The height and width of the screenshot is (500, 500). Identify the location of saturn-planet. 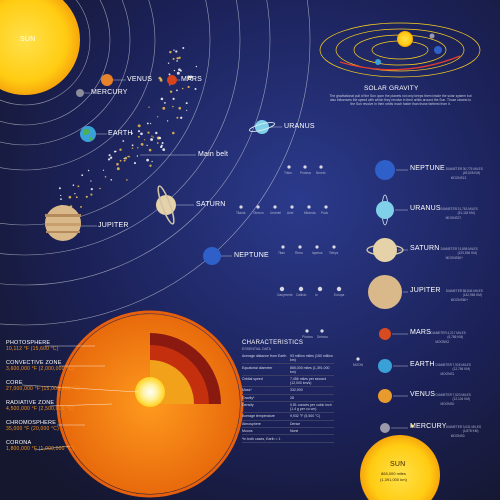
(166, 205).